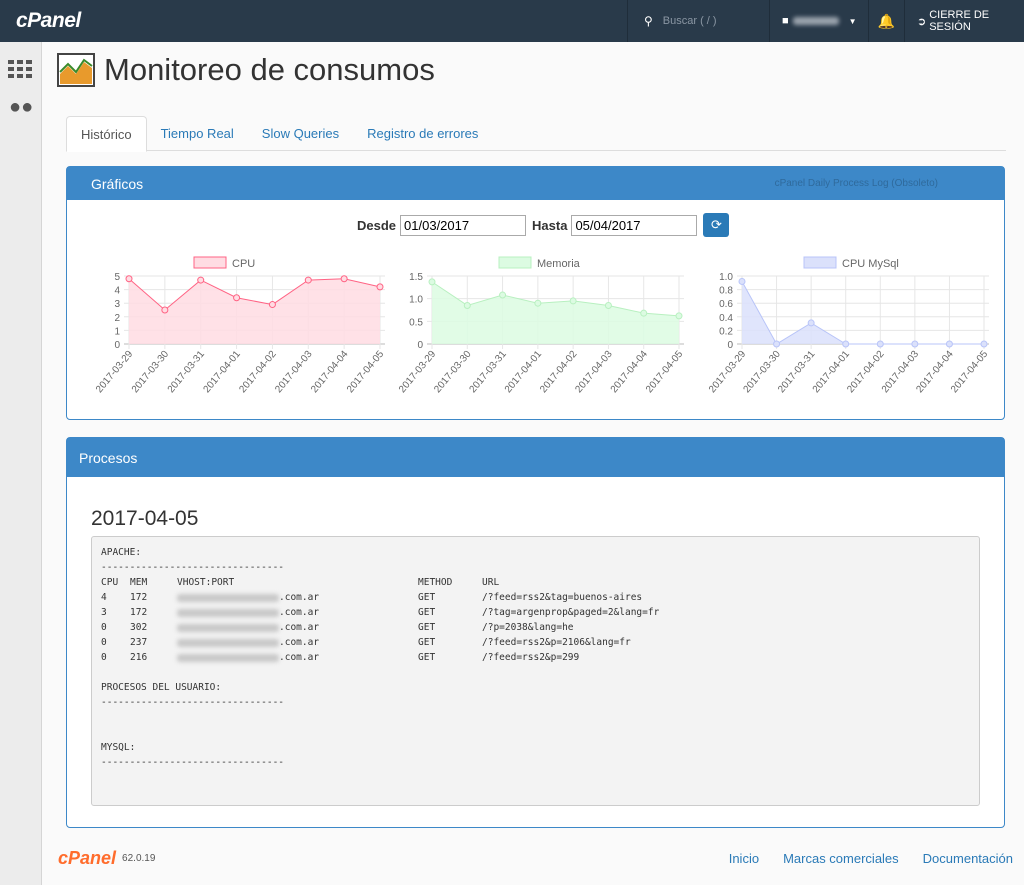  I want to click on url: /?p=2038&lang=he, so click(528, 627).